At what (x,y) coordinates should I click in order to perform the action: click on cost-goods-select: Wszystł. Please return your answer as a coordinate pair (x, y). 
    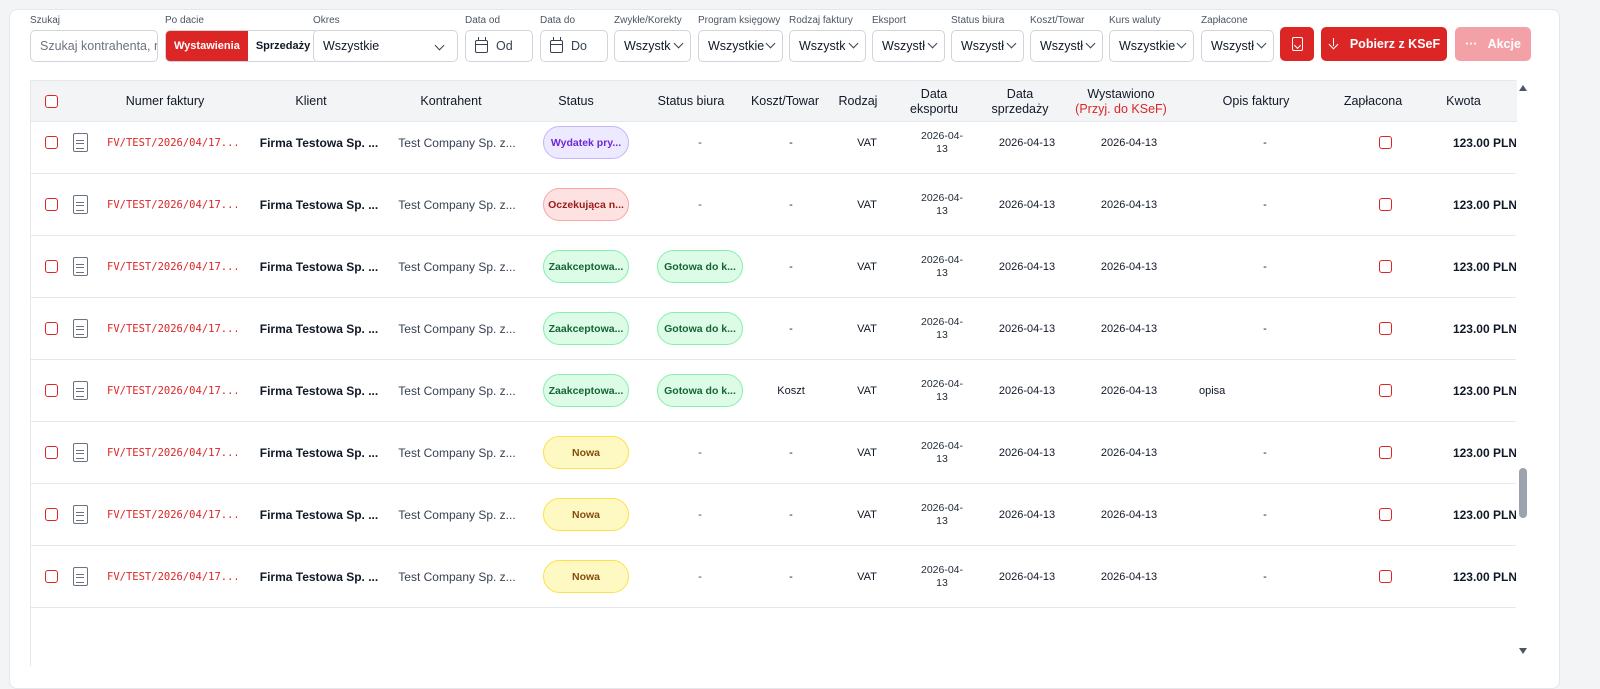
    Looking at the image, I should click on (1066, 46).